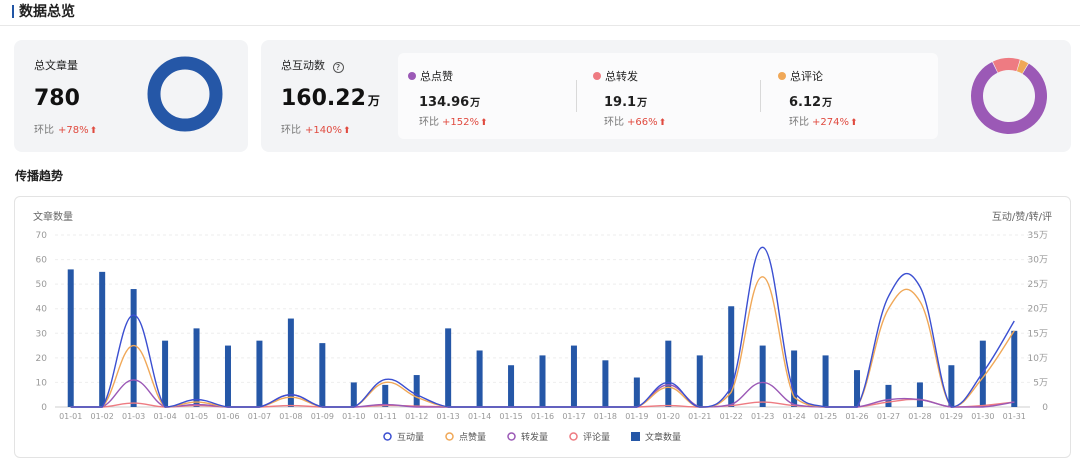  I want to click on x-tick-label: 01-12, so click(416, 416).